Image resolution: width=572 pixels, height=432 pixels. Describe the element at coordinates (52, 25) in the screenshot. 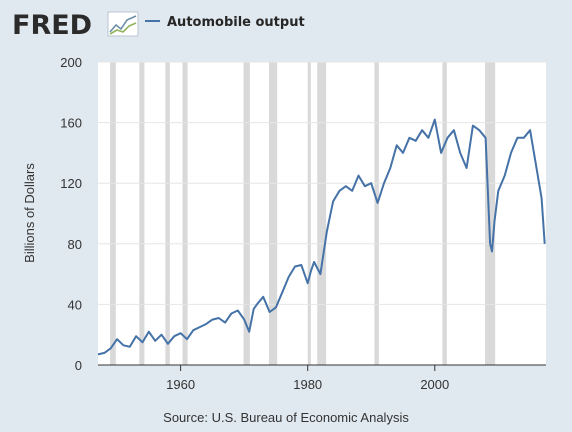

I see `fred-logo: FRED` at that location.